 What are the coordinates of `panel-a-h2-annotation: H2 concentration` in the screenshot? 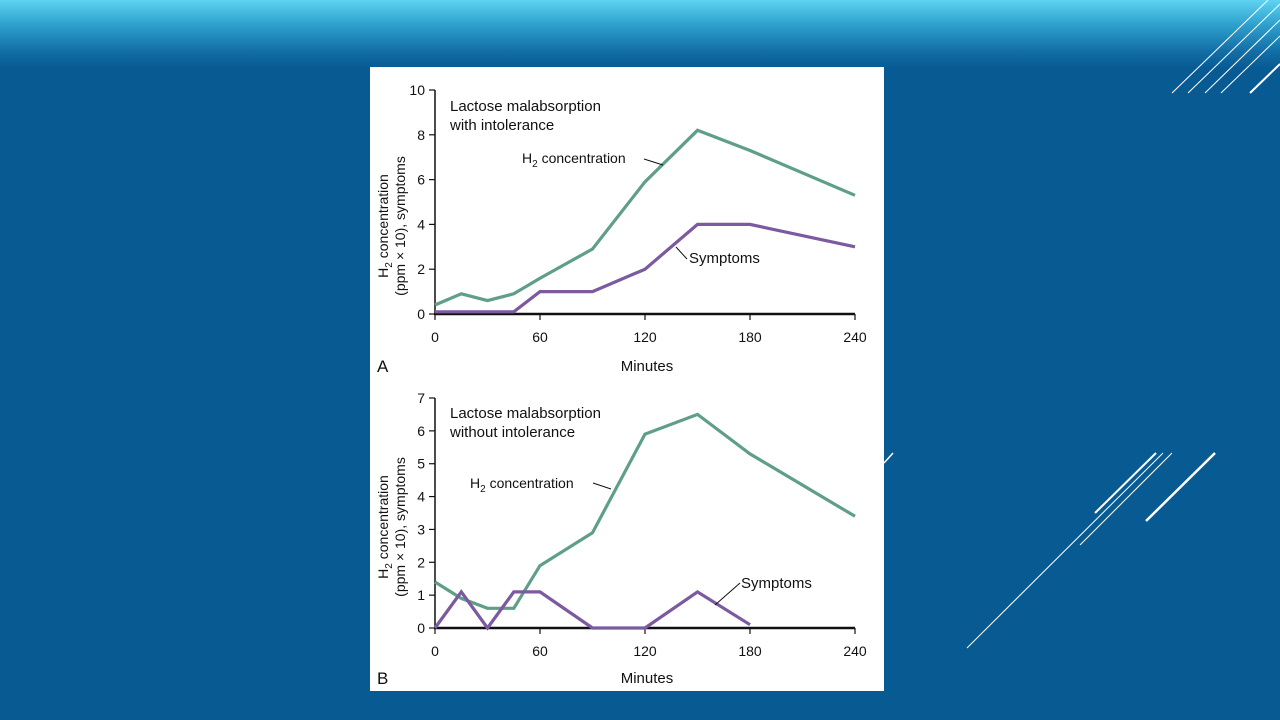 It's located at (574, 160).